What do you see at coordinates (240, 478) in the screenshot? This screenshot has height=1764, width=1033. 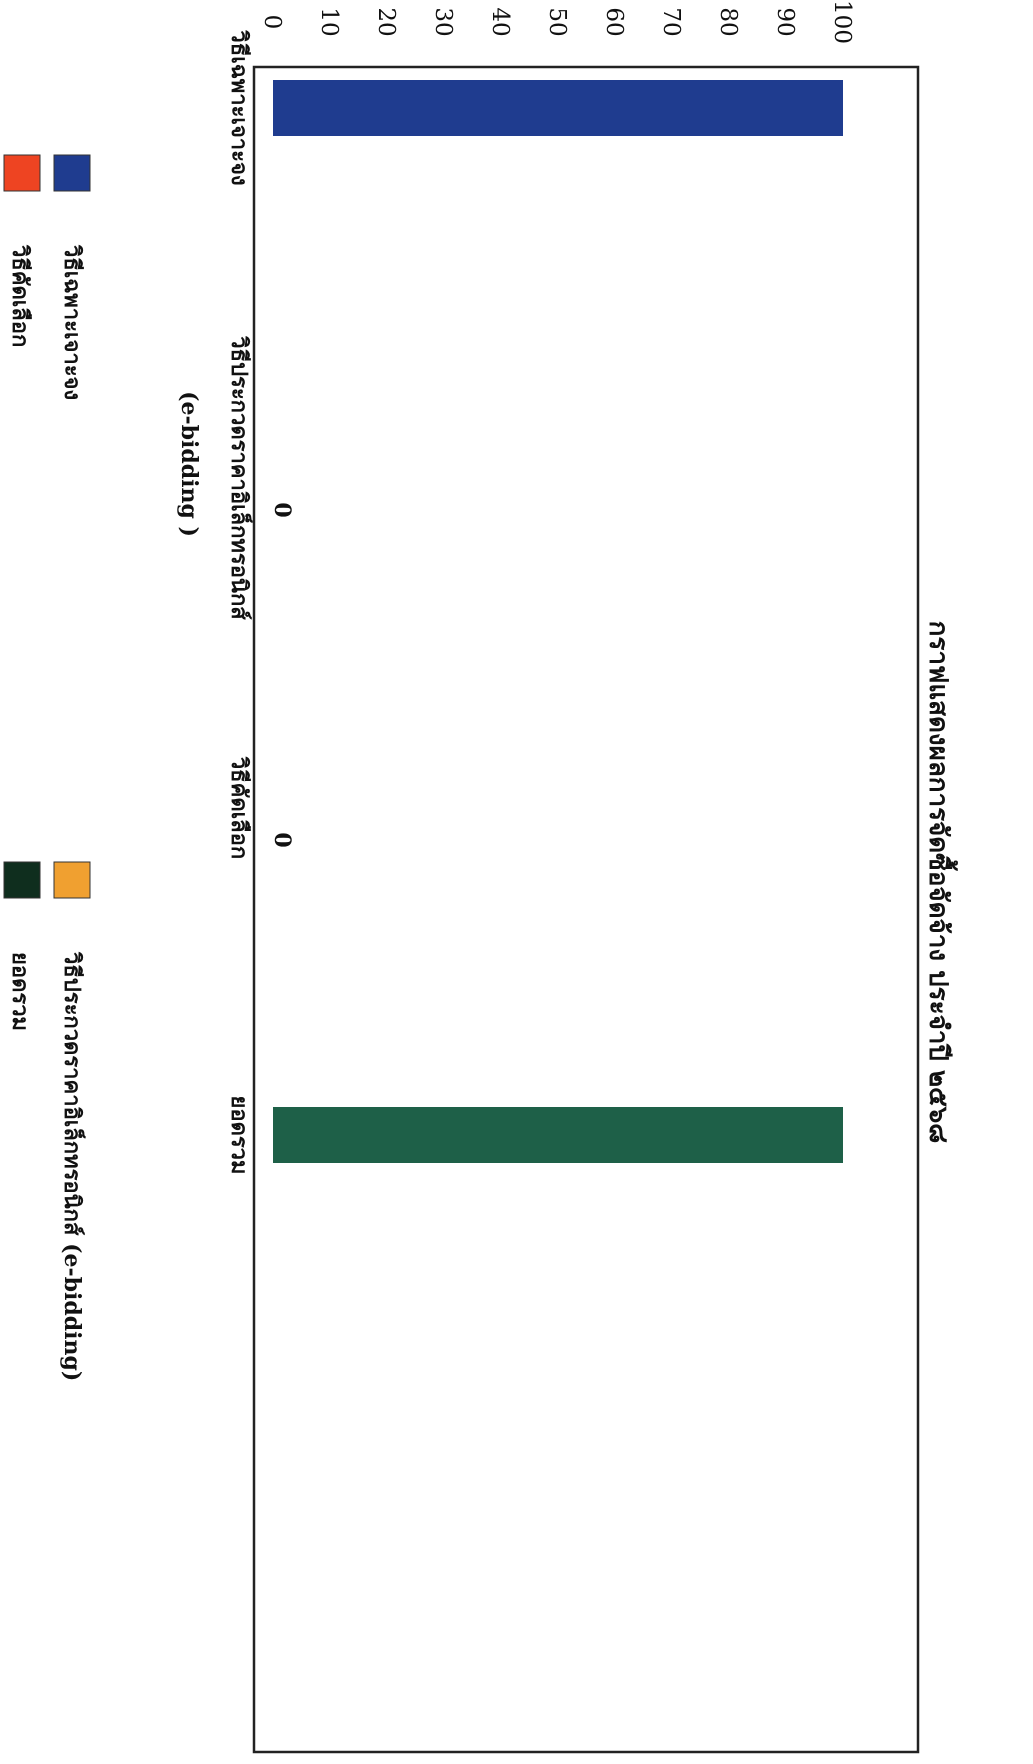 I see `x-category-label: วิธีประกวดราคาอิเล็กทรอนิกส์` at bounding box center [240, 478].